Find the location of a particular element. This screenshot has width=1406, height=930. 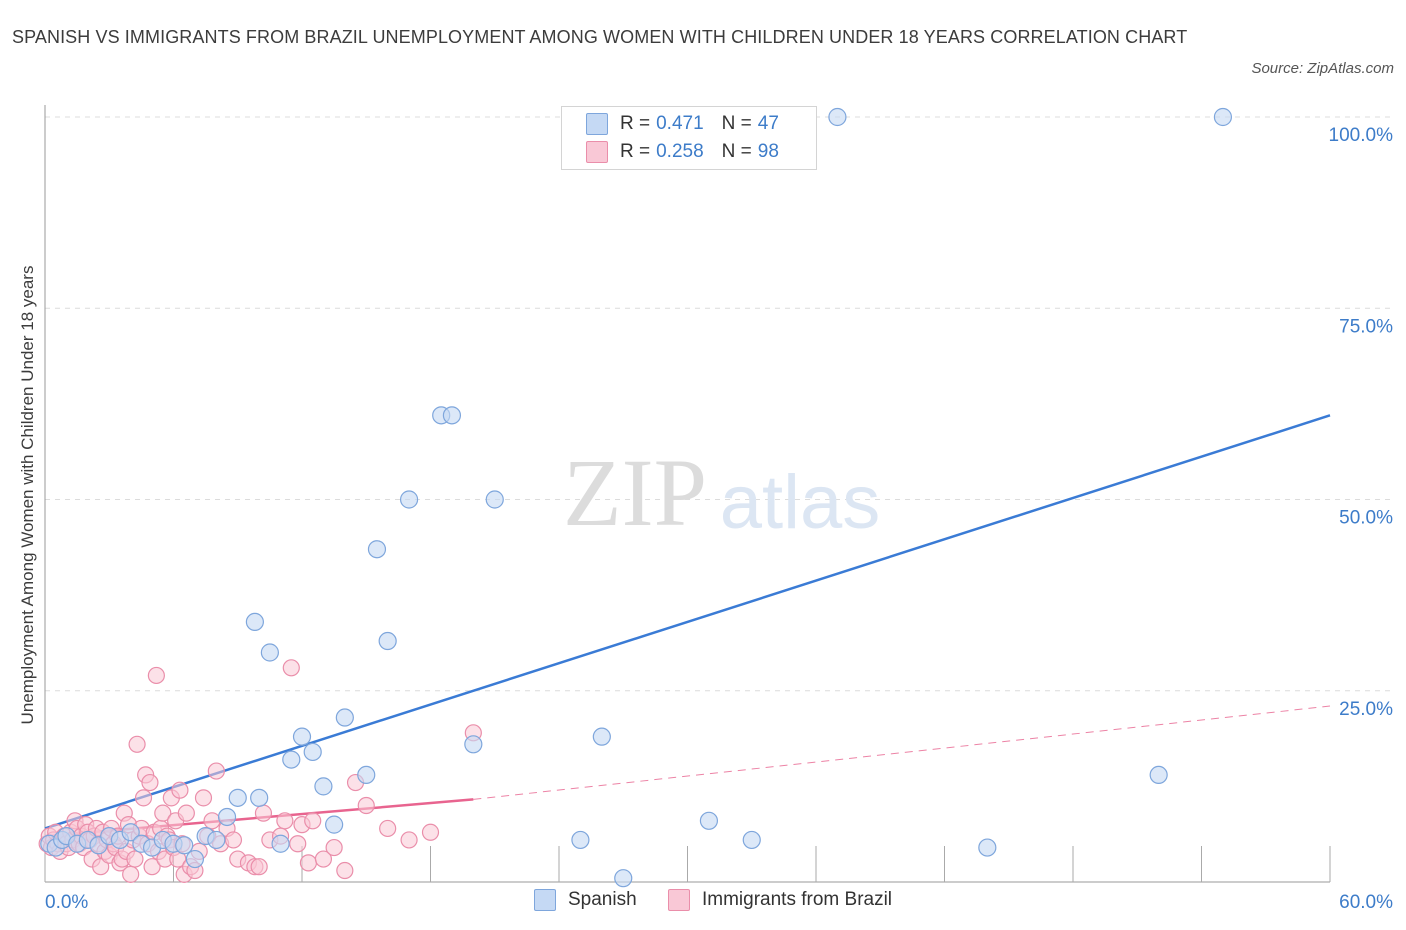

watermark-zip: ZIP is located at coordinates (635, 492).